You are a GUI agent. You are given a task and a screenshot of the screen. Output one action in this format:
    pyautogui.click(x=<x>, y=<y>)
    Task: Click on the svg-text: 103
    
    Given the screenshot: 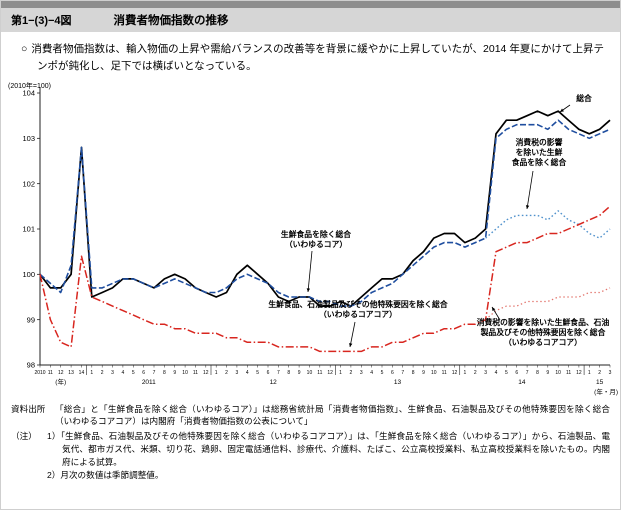 What is the action you would take?
    pyautogui.click(x=28, y=138)
    